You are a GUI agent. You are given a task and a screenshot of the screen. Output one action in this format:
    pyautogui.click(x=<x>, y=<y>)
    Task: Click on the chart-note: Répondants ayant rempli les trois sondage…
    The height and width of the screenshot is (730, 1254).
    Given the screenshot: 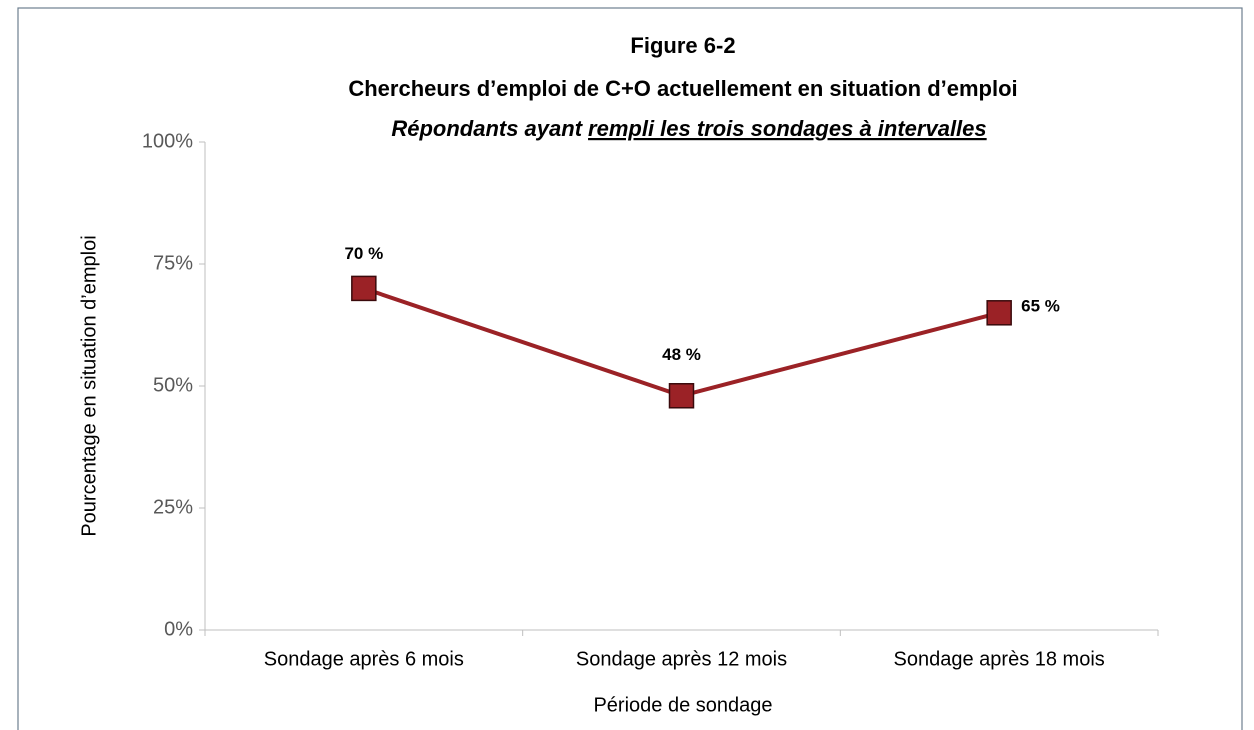 What is the action you would take?
    pyautogui.click(x=688, y=128)
    